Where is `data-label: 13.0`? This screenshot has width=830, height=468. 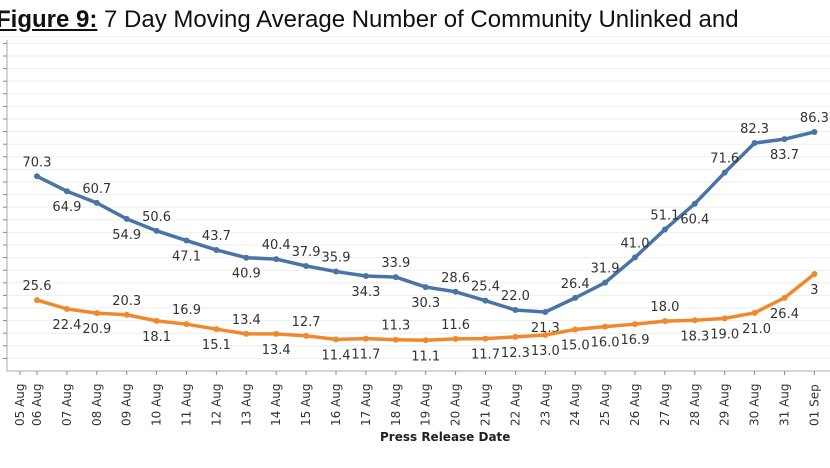 data-label: 13.0 is located at coordinates (545, 351).